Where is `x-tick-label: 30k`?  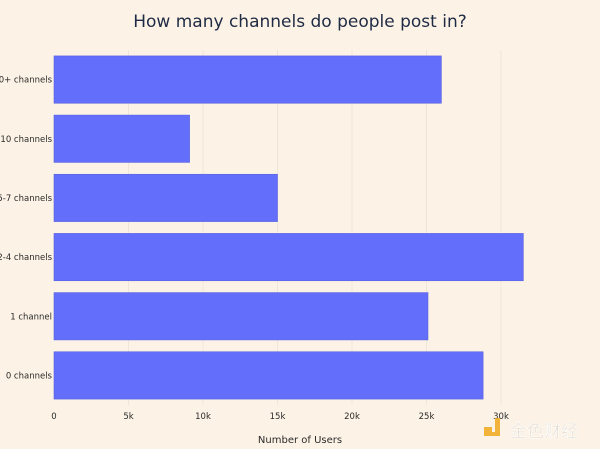 x-tick-label: 30k is located at coordinates (501, 417).